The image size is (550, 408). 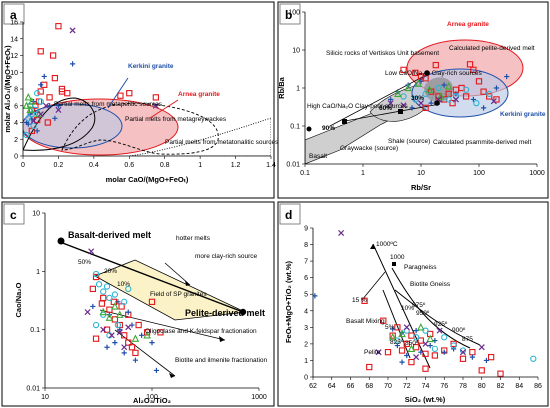 I want to click on pct90-label-b: 90%, so click(x=328, y=128).